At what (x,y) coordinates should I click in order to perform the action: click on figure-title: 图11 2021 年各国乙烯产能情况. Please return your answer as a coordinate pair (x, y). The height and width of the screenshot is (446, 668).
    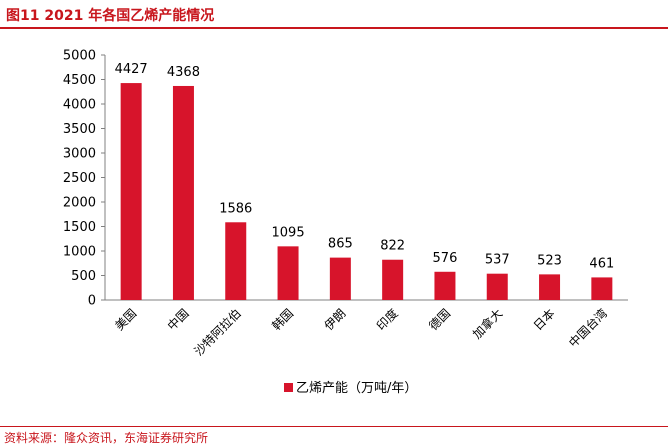
    Looking at the image, I should click on (110, 16).